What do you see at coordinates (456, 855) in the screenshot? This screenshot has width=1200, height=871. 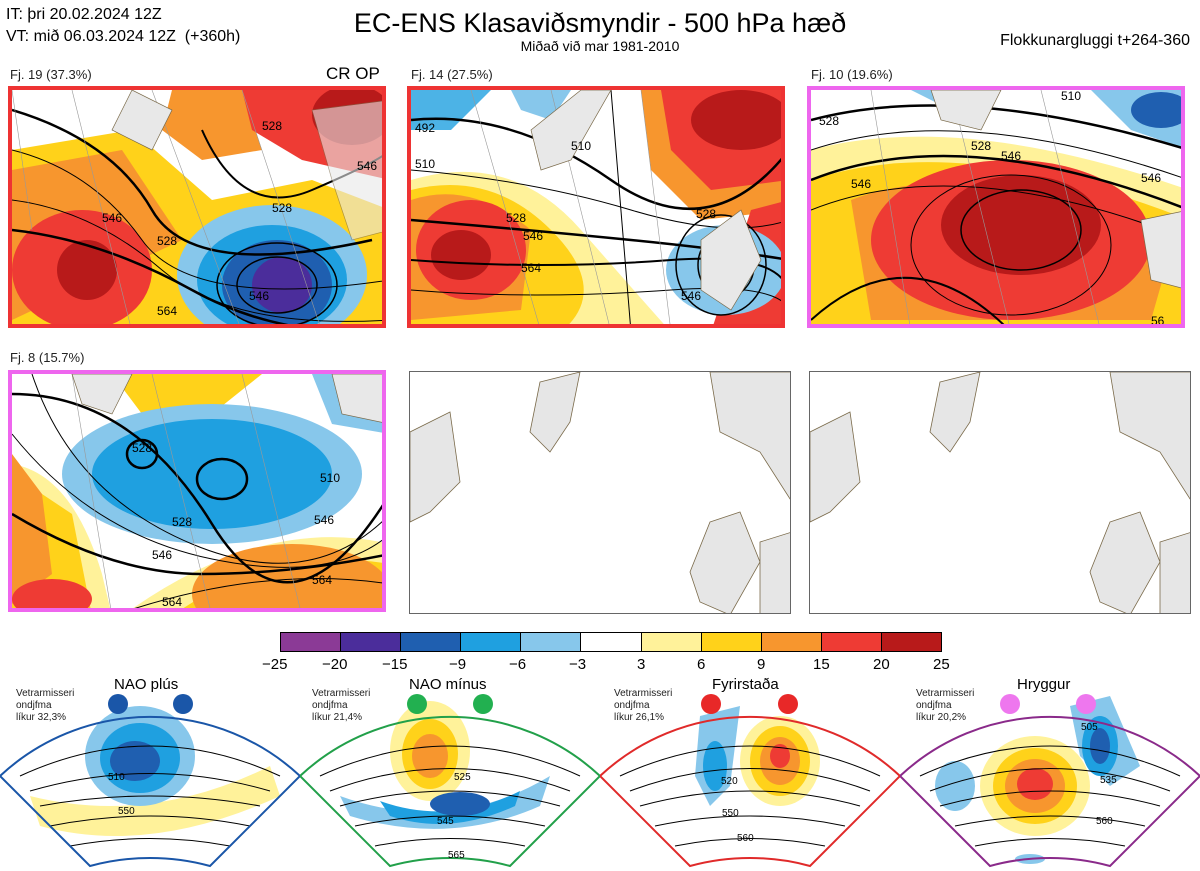 I see `regime-contour-label: 565` at bounding box center [456, 855].